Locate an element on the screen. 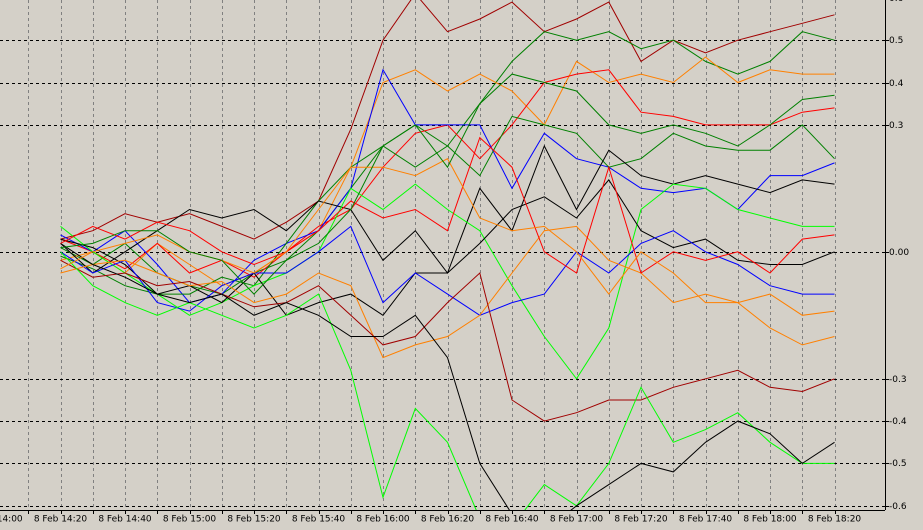 The width and height of the screenshot is (923, 530). x-tick-label: 8 Feb 17:00 is located at coordinates (577, 520).